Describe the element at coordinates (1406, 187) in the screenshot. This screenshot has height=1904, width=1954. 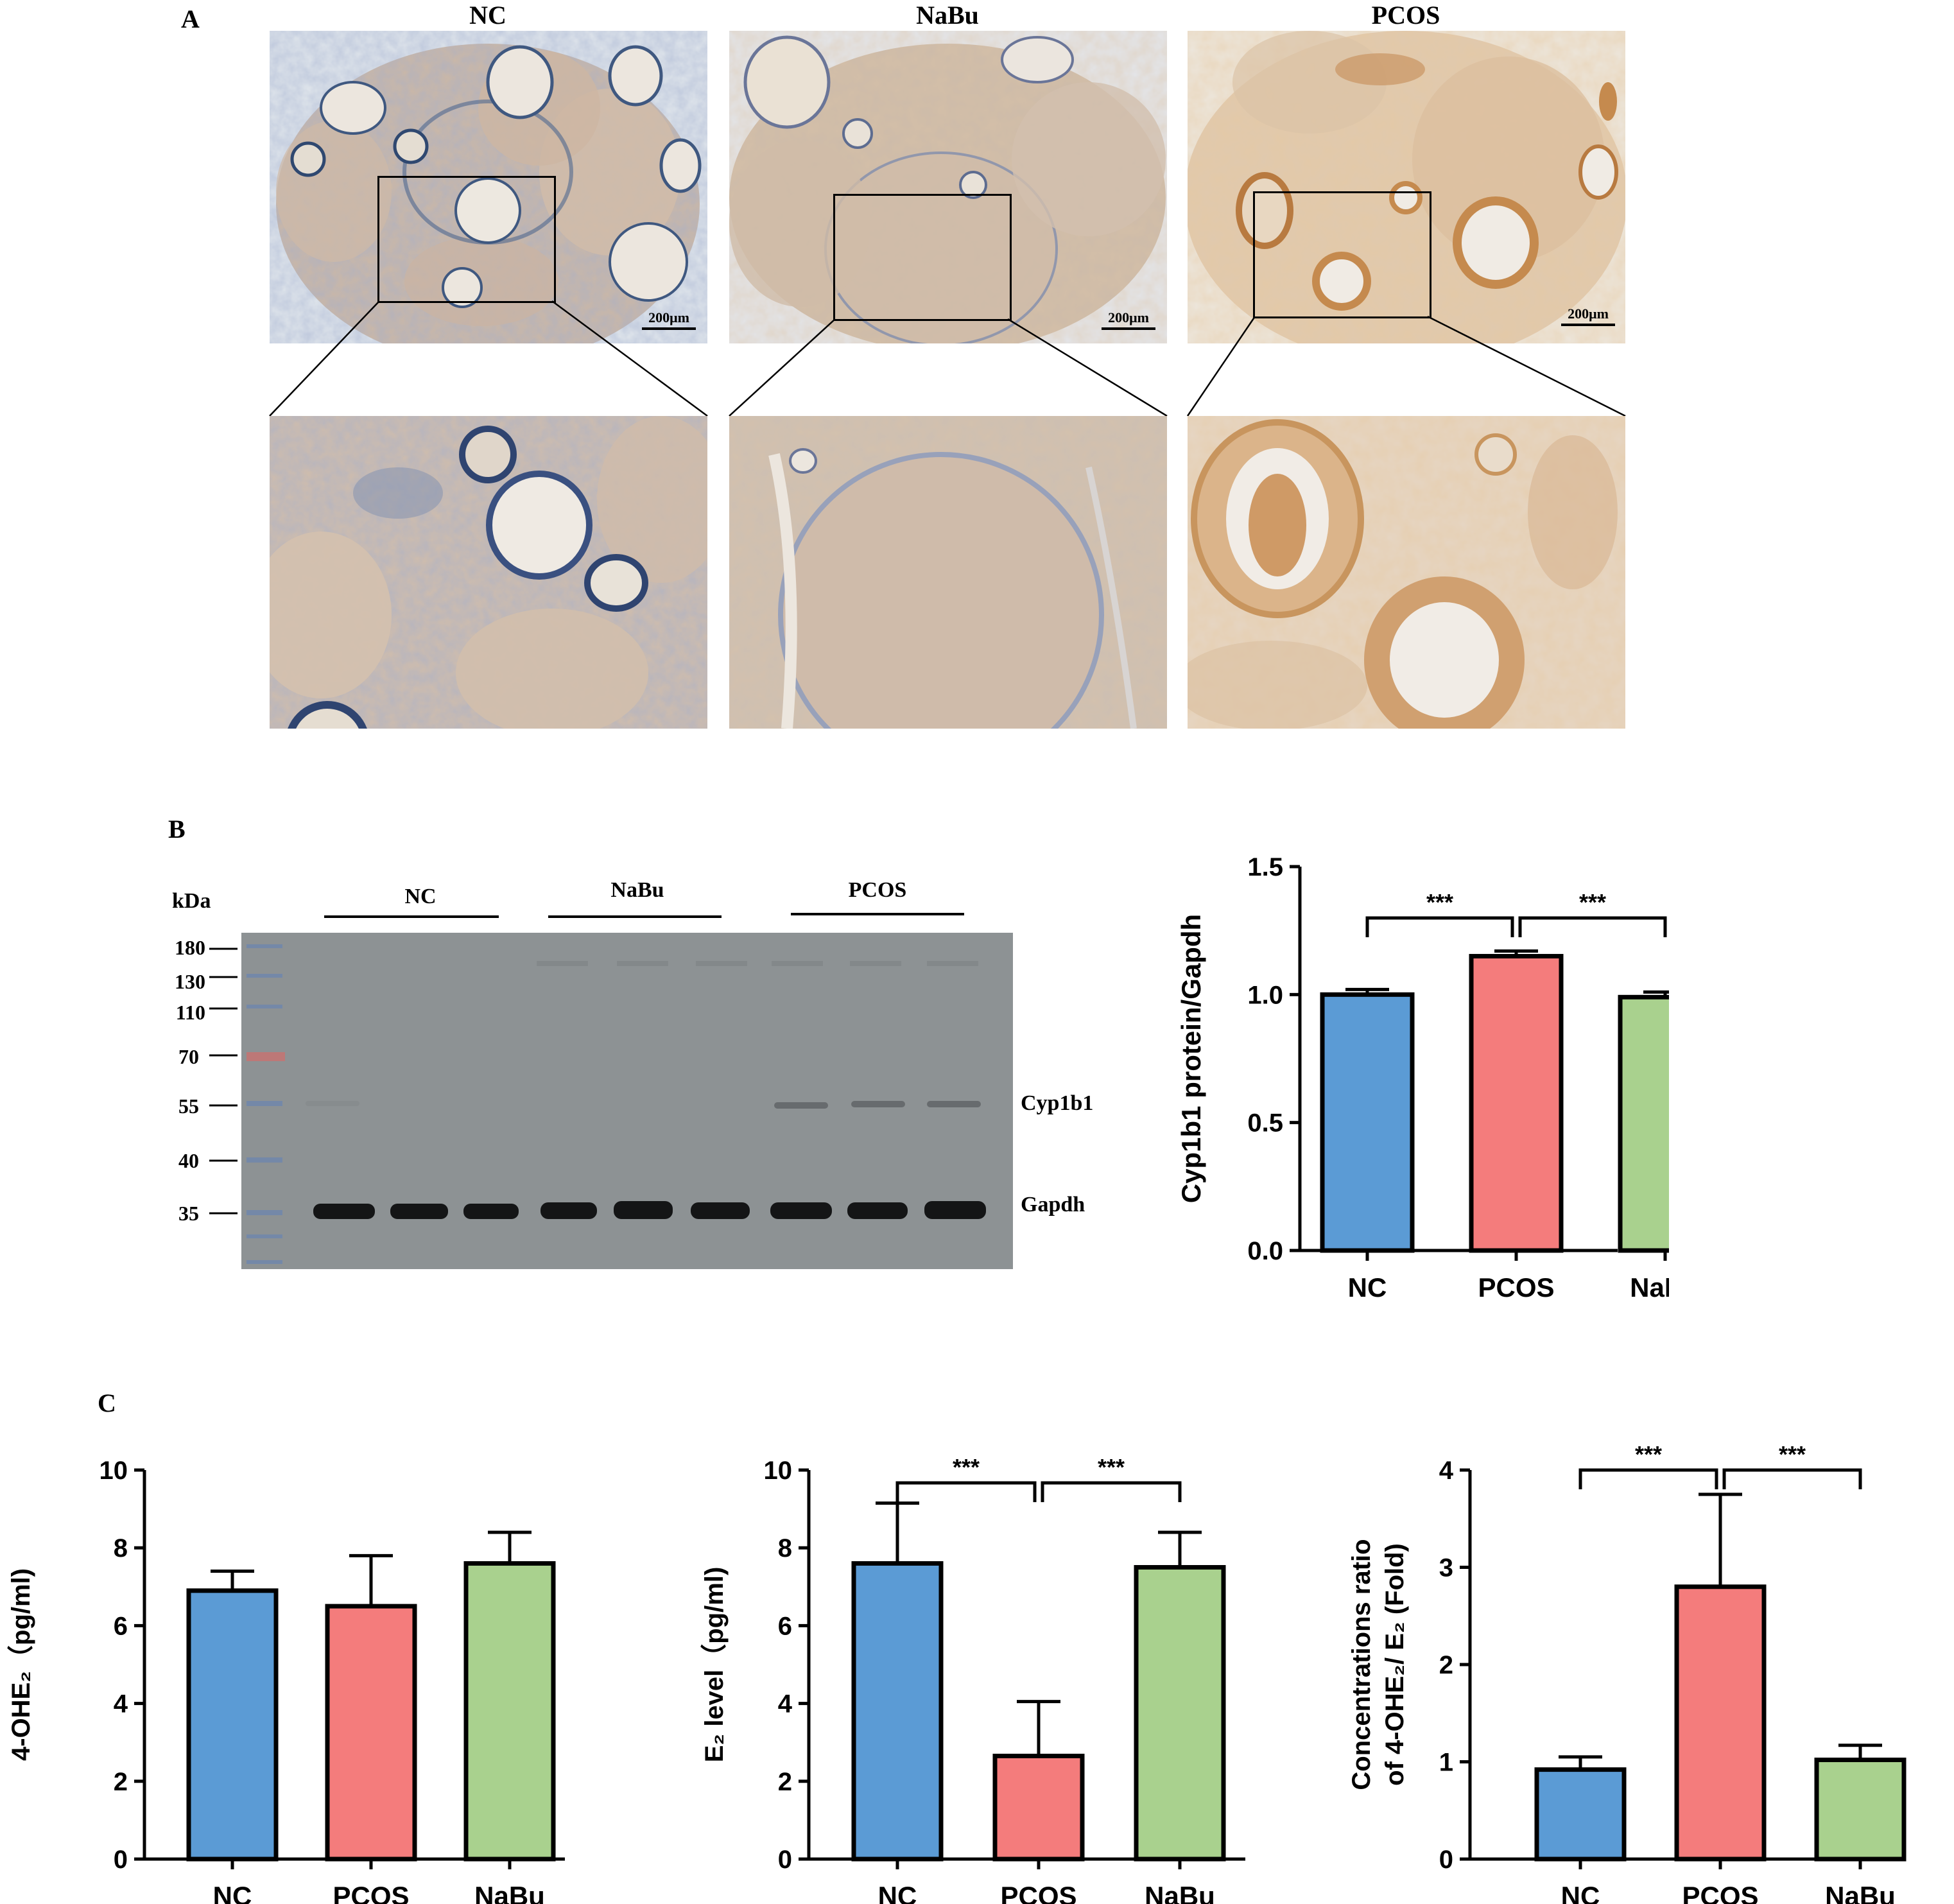
I see `ihc-image-pcos-overview` at that location.